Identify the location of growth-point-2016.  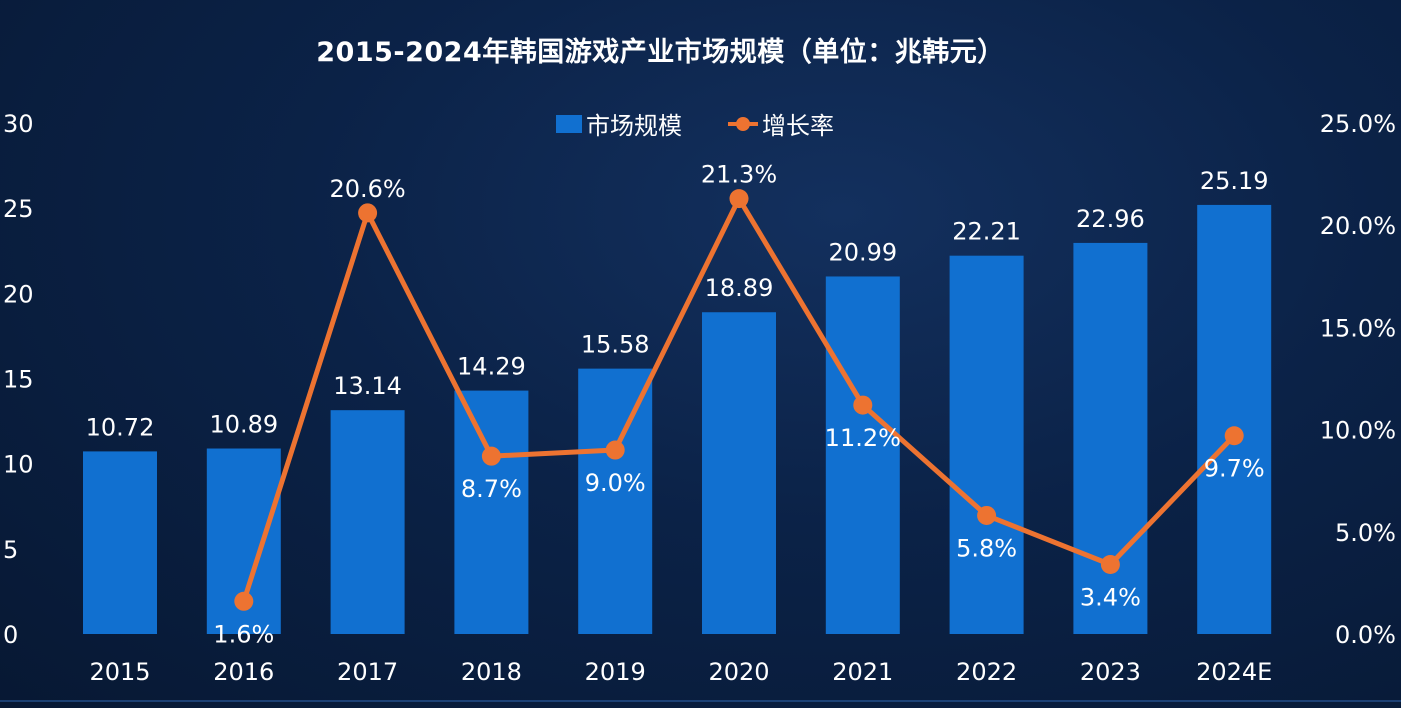
(244, 601).